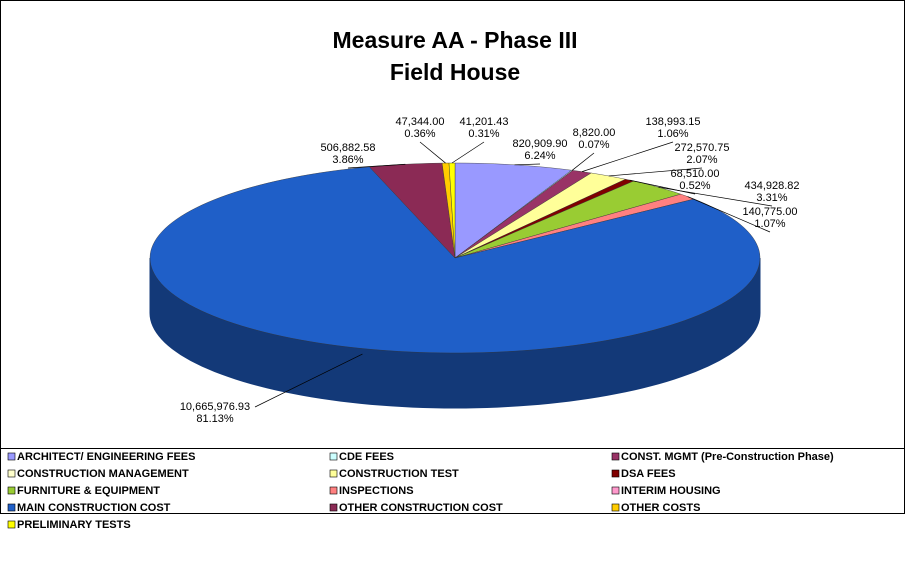 The width and height of the screenshot is (909, 579). I want to click on legend-label: CONSTRUCTION MANAGEMENT, so click(103, 474).